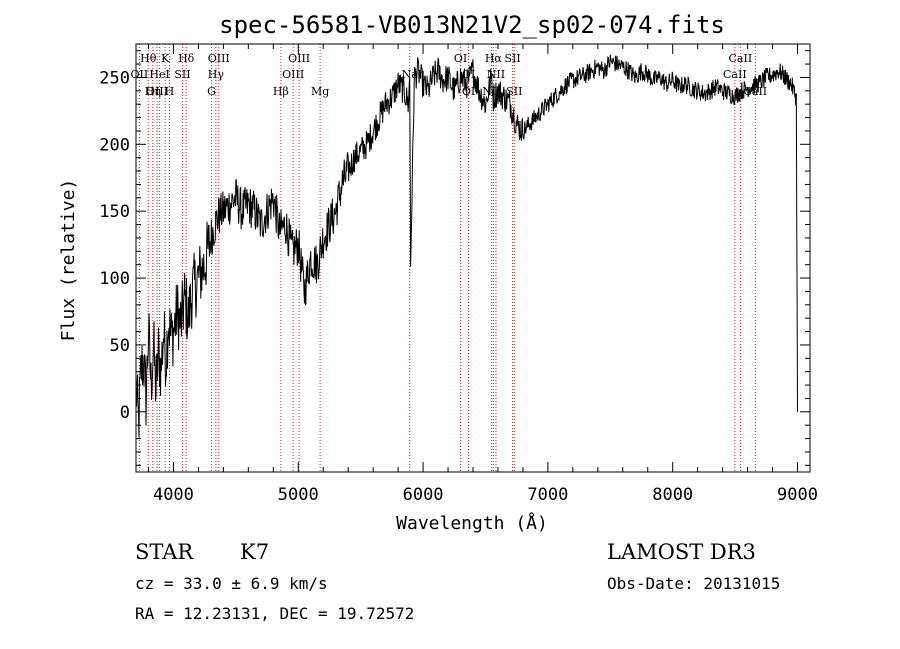 The height and width of the screenshot is (649, 900). What do you see at coordinates (254, 552) in the screenshot?
I see `object-subclass: K7` at bounding box center [254, 552].